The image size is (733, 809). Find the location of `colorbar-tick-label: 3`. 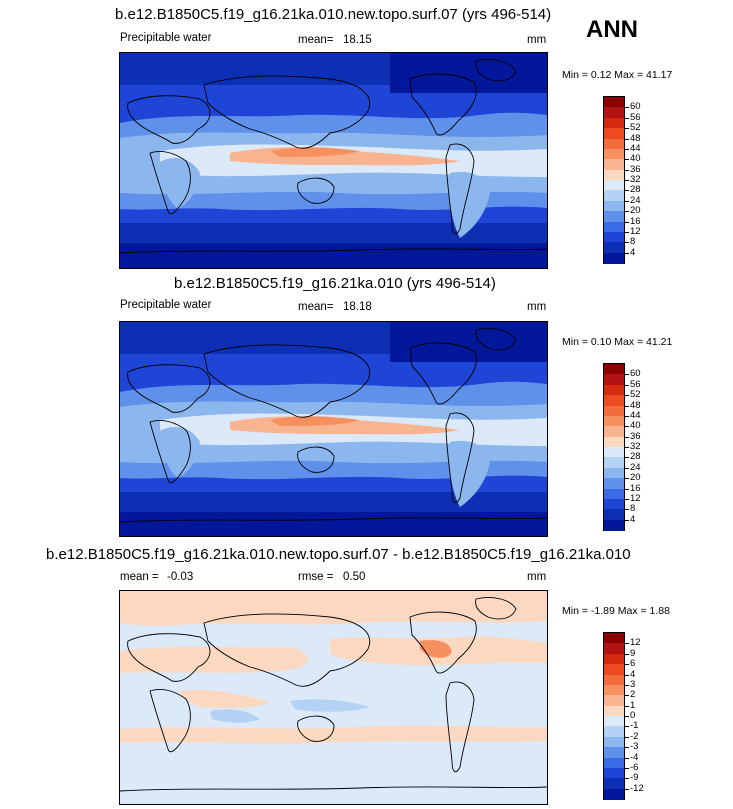

colorbar-tick-label: 3 is located at coordinates (633, 684).